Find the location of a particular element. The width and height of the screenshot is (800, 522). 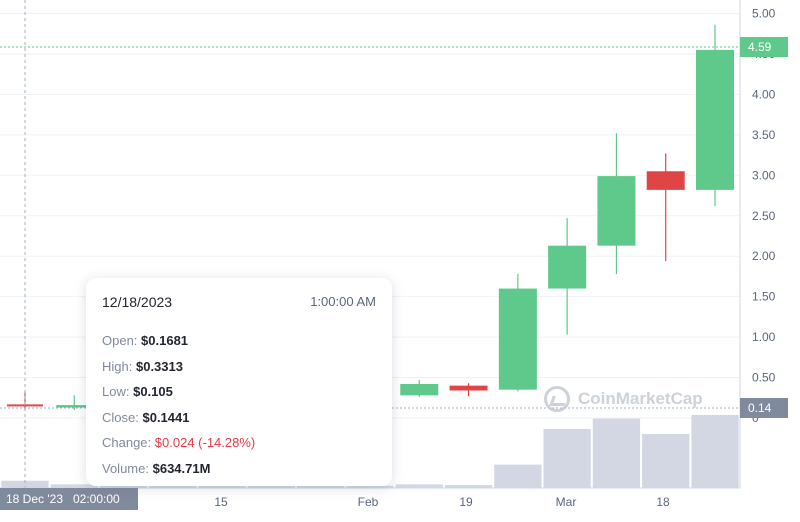

tooltip-volume: Volume: $634.71M is located at coordinates (156, 468).